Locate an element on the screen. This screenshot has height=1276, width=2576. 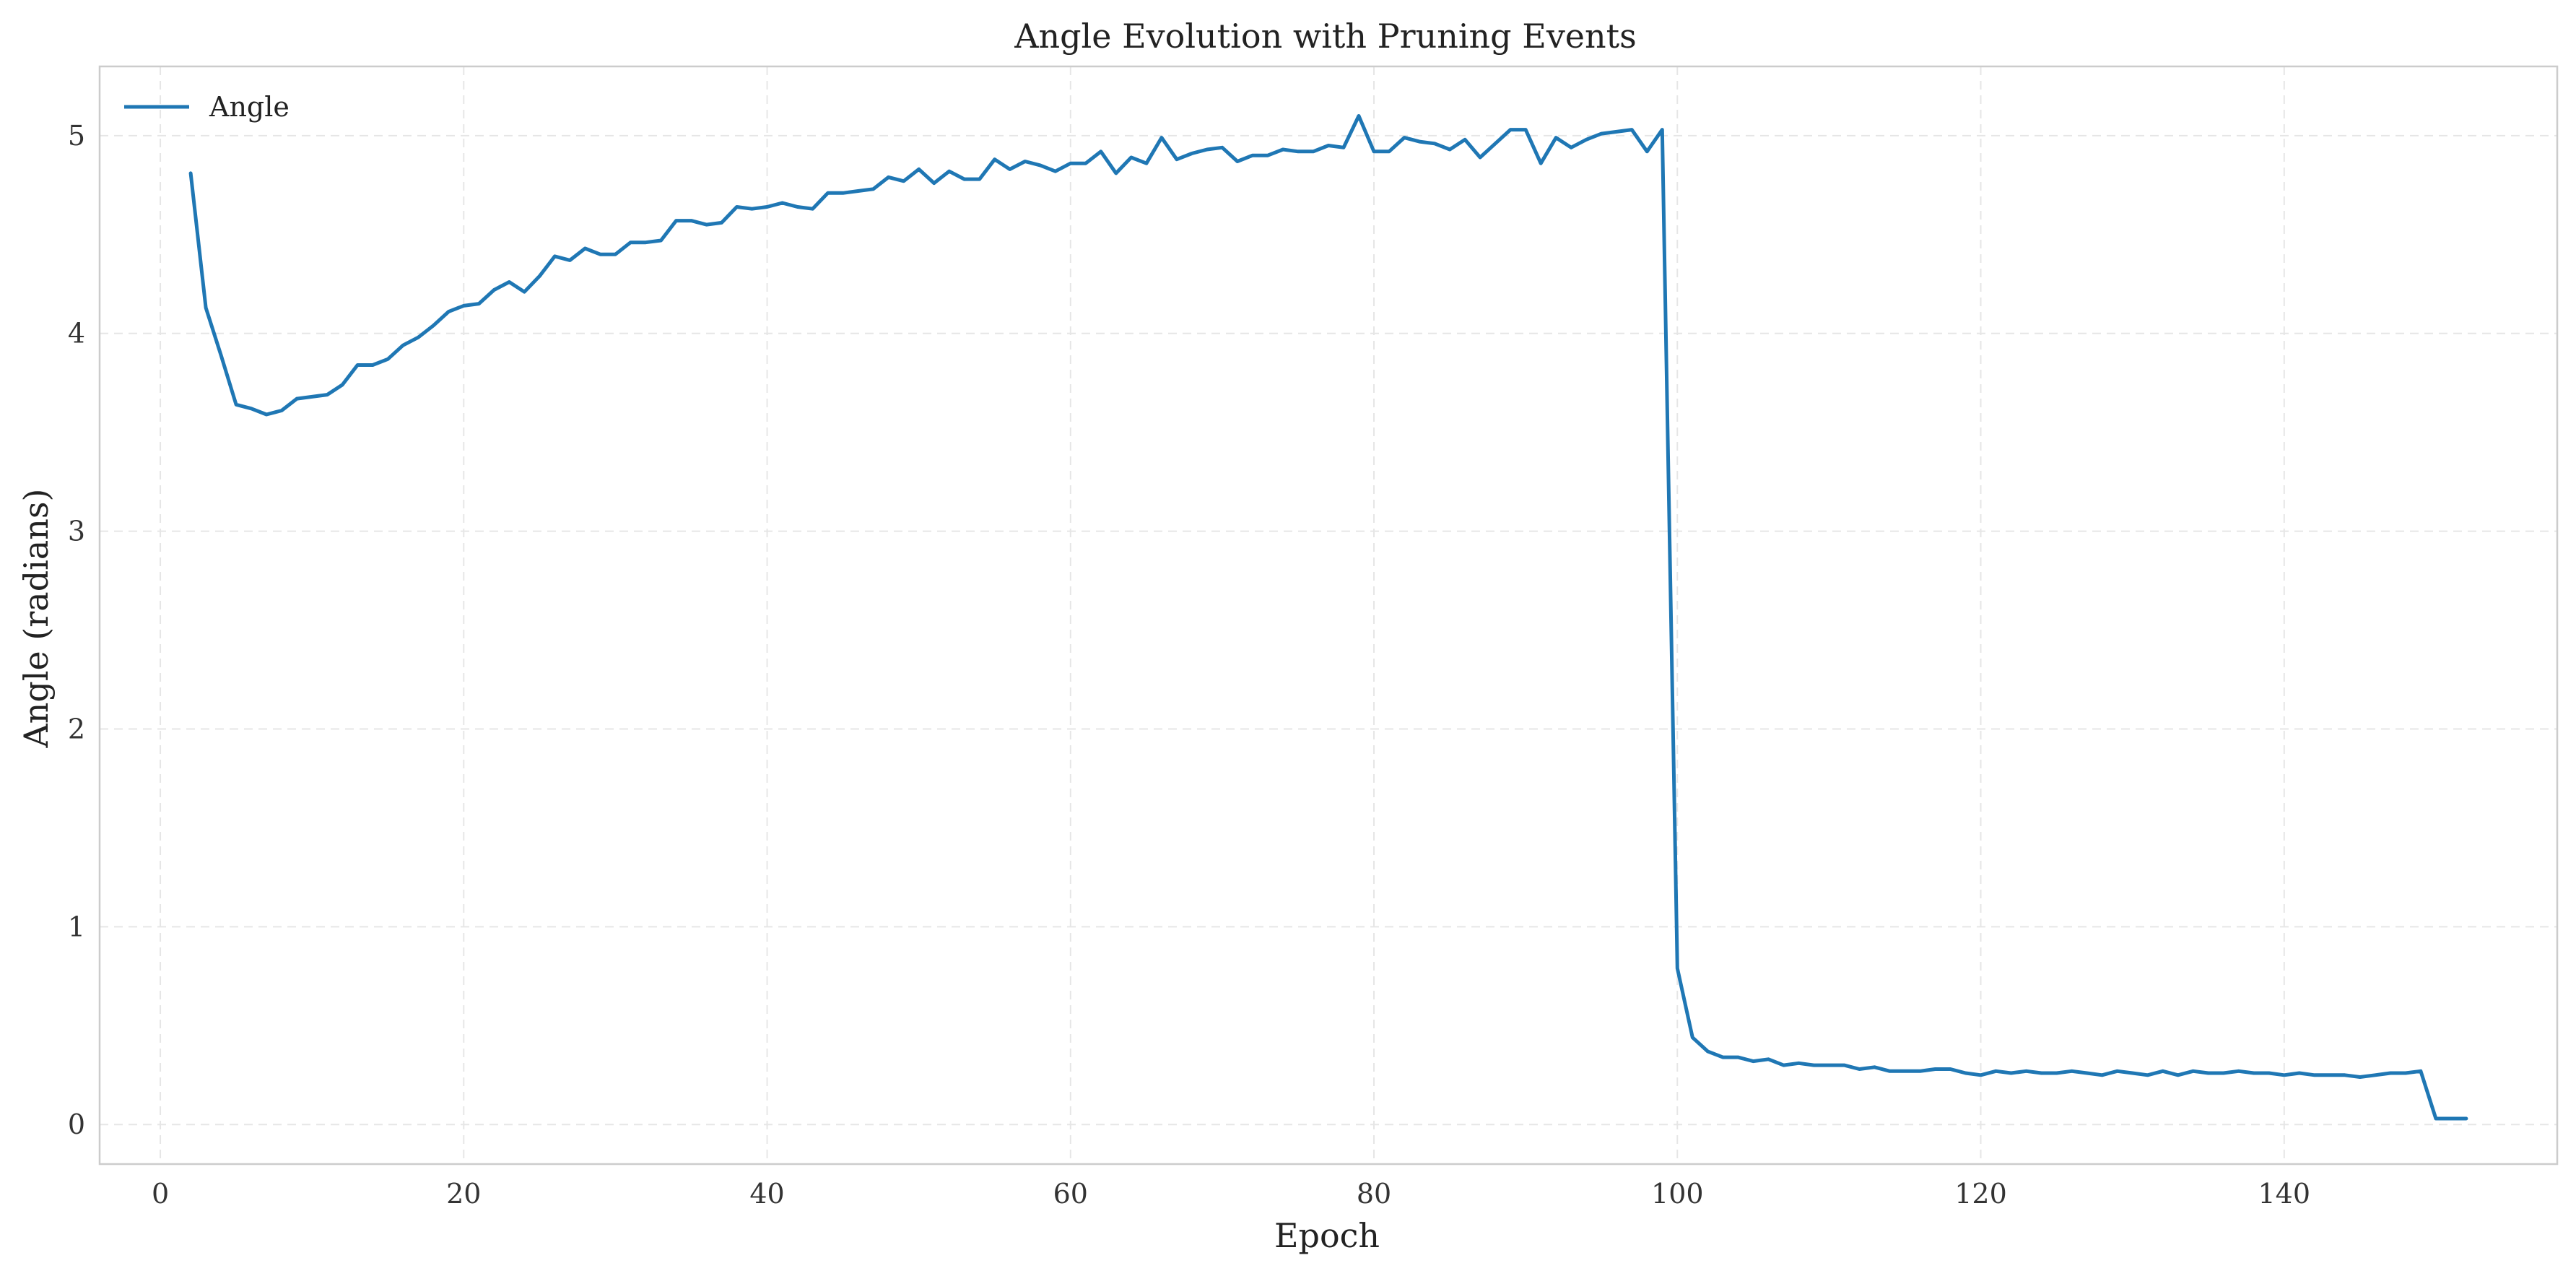
y-ticks: 0 1 2 3 4 5 is located at coordinates (76, 630).